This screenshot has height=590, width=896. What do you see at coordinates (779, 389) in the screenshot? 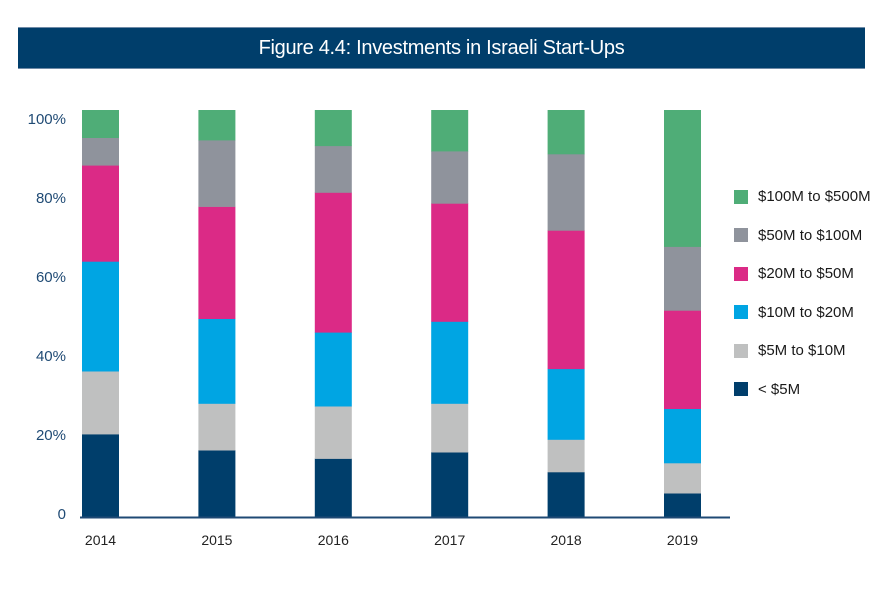
I see `legend-label: < $5M` at bounding box center [779, 389].